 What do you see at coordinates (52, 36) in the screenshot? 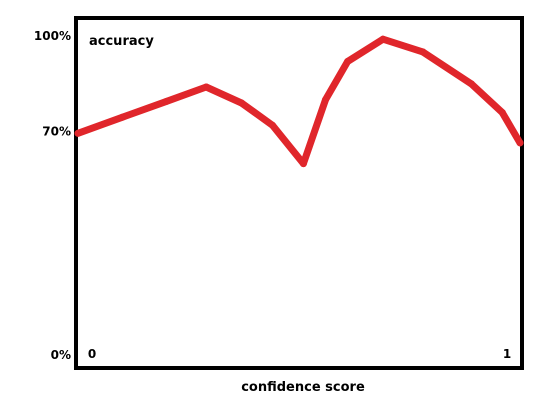
I see `y-tick-label: 100%` at bounding box center [52, 36].